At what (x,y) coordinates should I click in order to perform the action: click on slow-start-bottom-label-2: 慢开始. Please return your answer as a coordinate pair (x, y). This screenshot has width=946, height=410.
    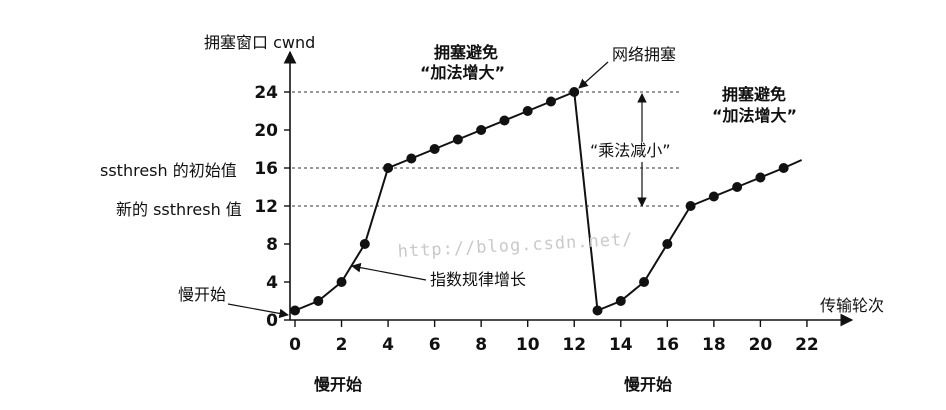
    Looking at the image, I should click on (648, 384).